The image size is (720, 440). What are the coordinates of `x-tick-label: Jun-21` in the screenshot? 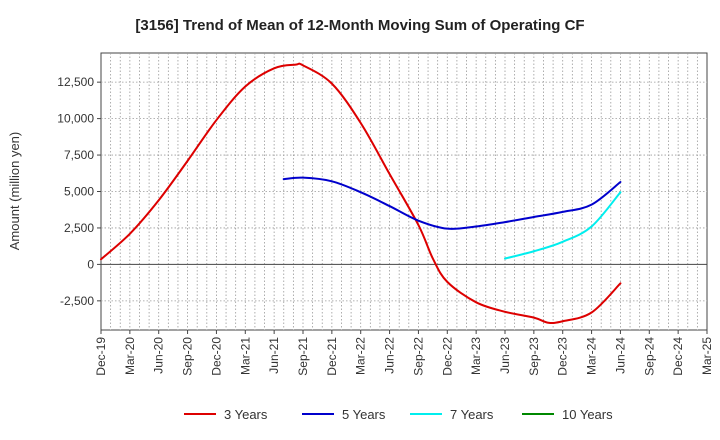 It's located at (274, 355).